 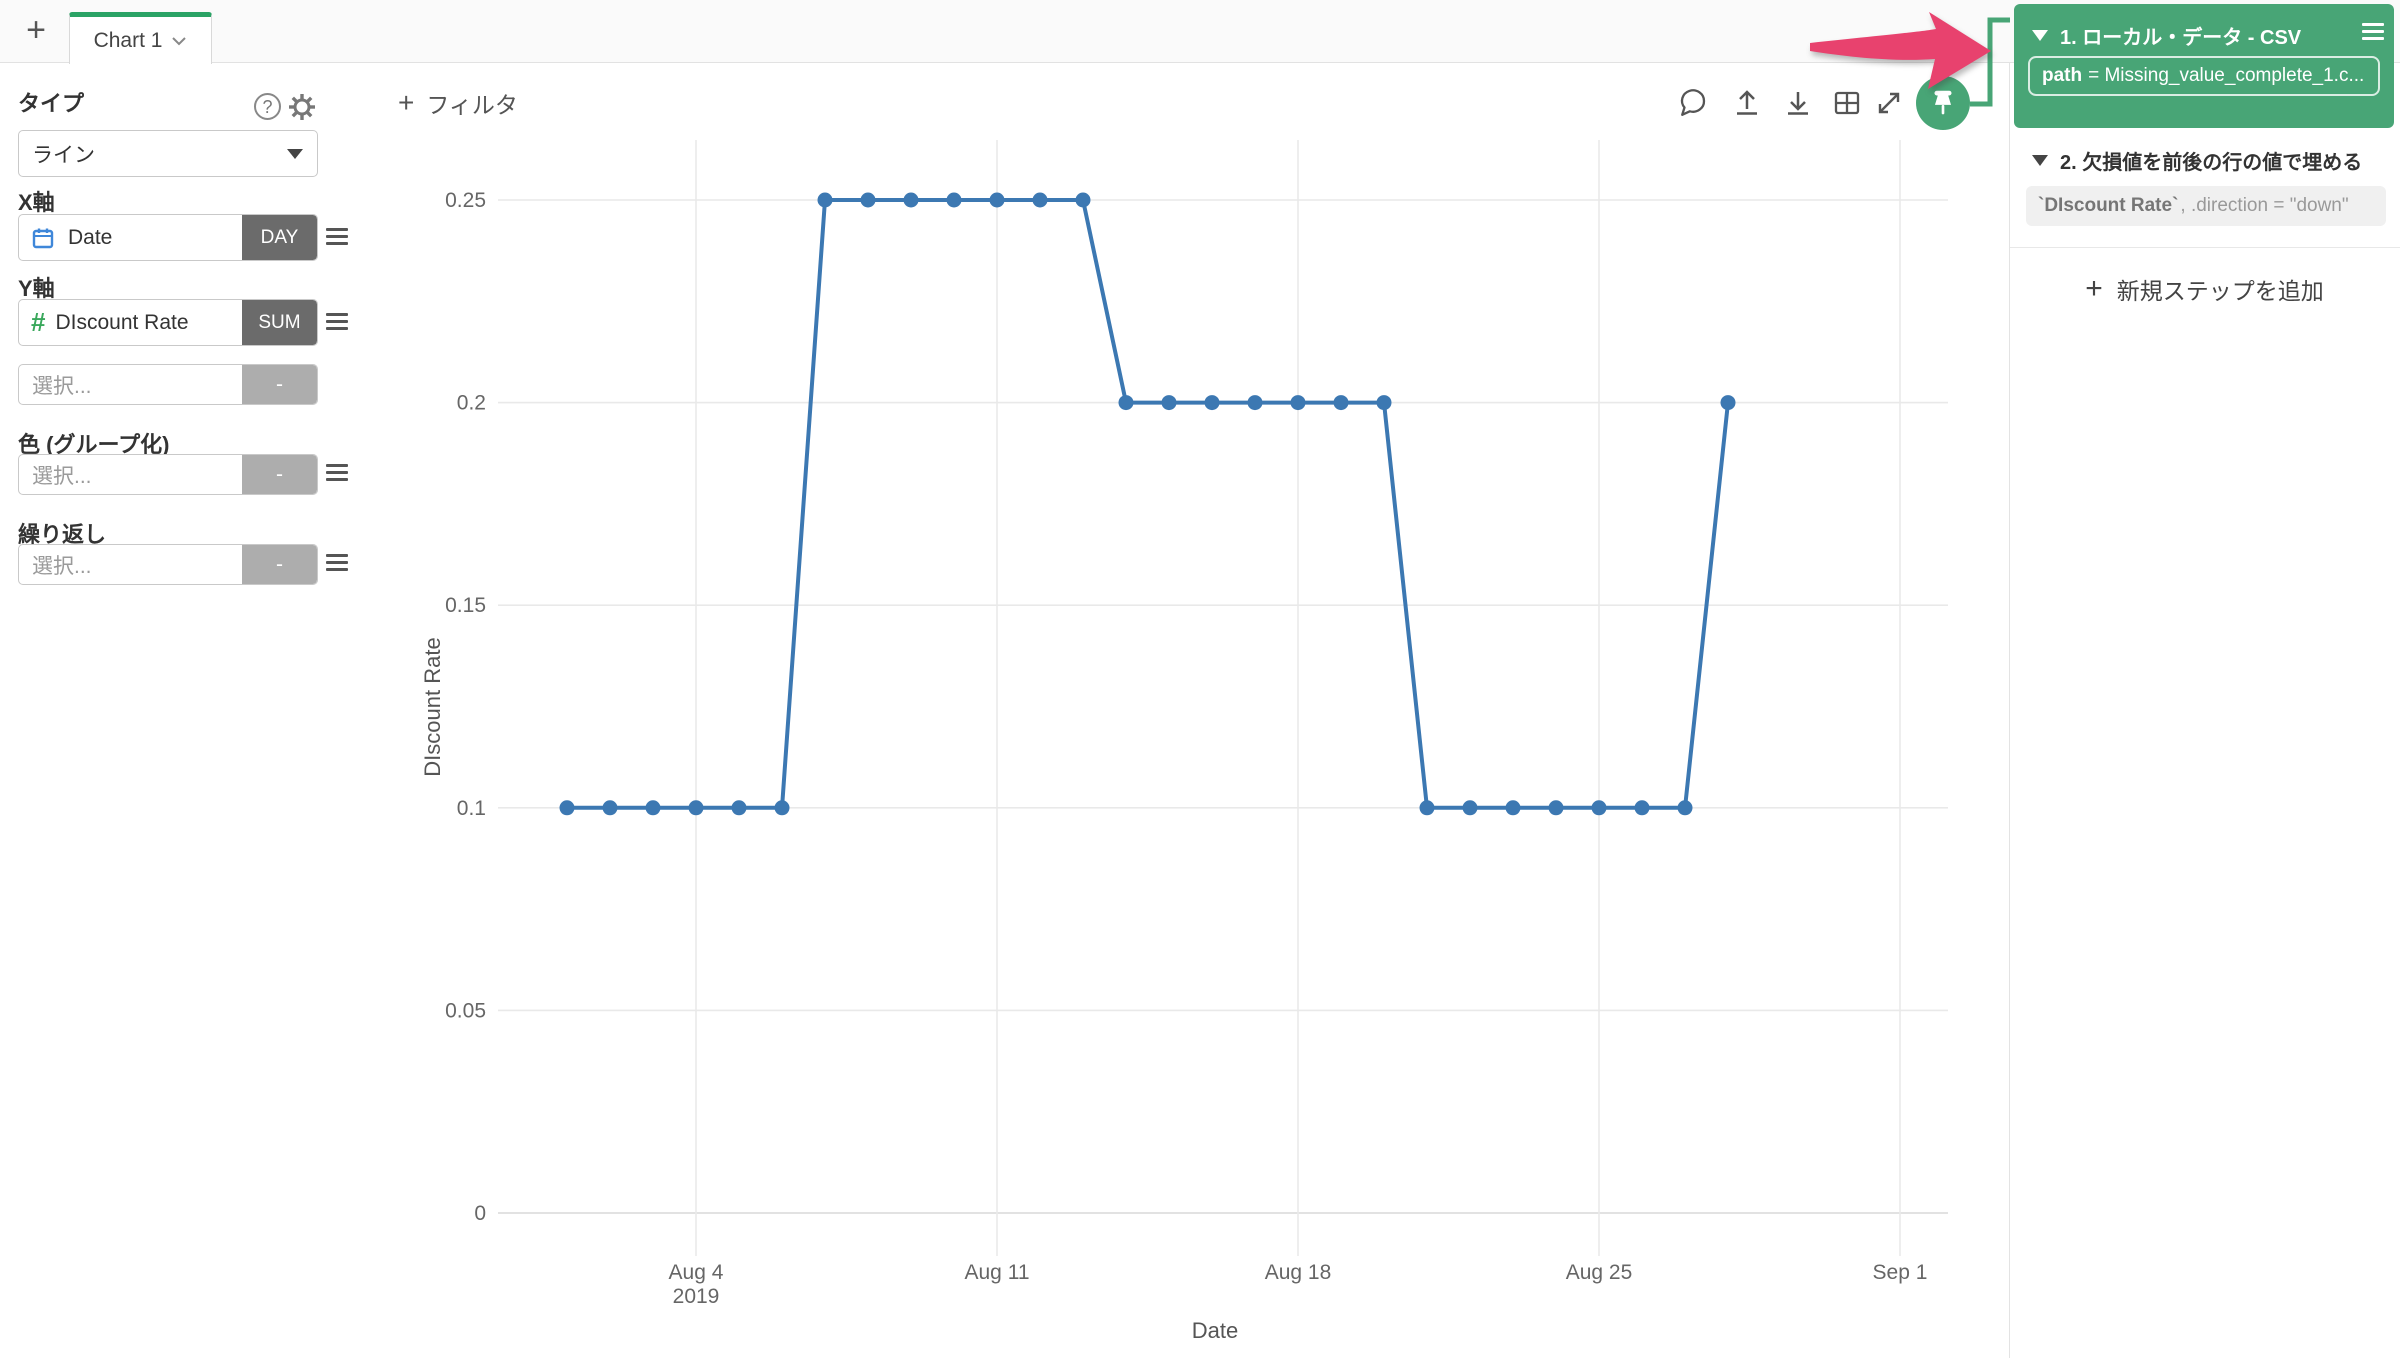 I want to click on code-field: `DIscount Rate`, so click(x=2108, y=205).